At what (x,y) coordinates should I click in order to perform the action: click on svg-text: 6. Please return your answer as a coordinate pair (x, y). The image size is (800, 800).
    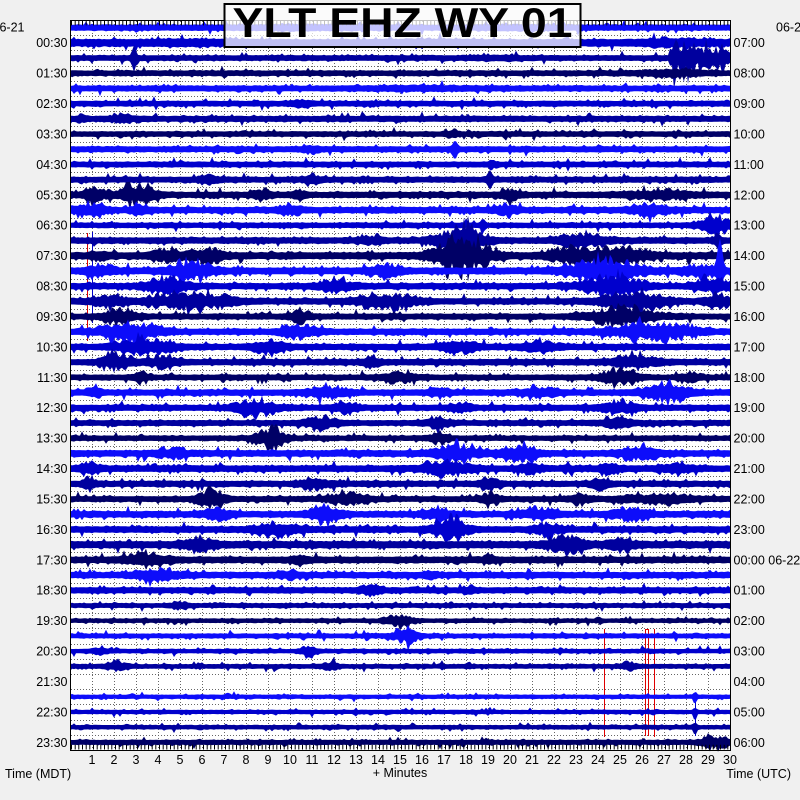
    Looking at the image, I should click on (202, 760).